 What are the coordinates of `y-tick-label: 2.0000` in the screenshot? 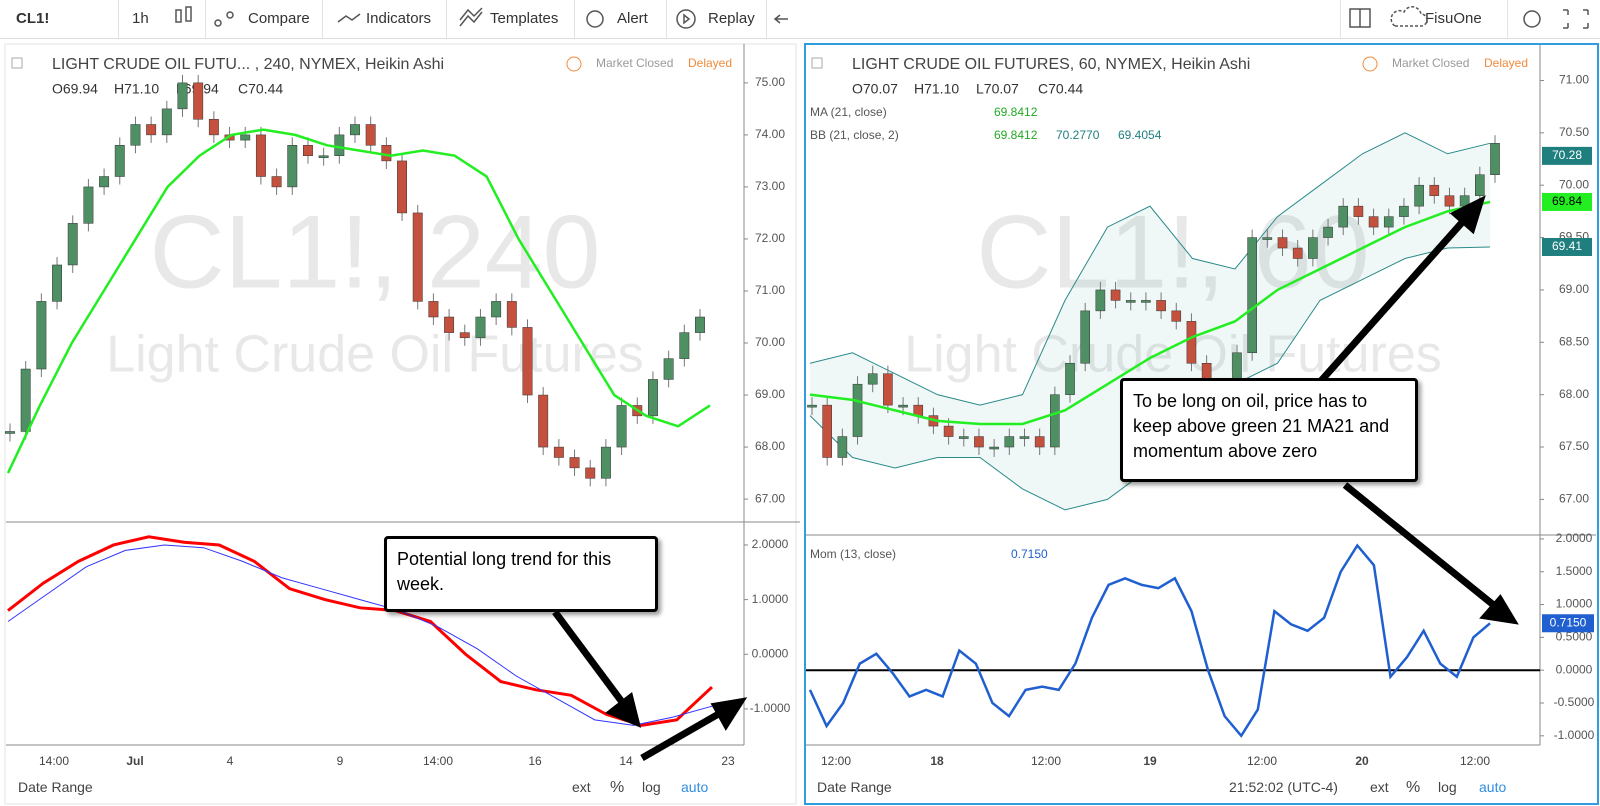 It's located at (1574, 538).